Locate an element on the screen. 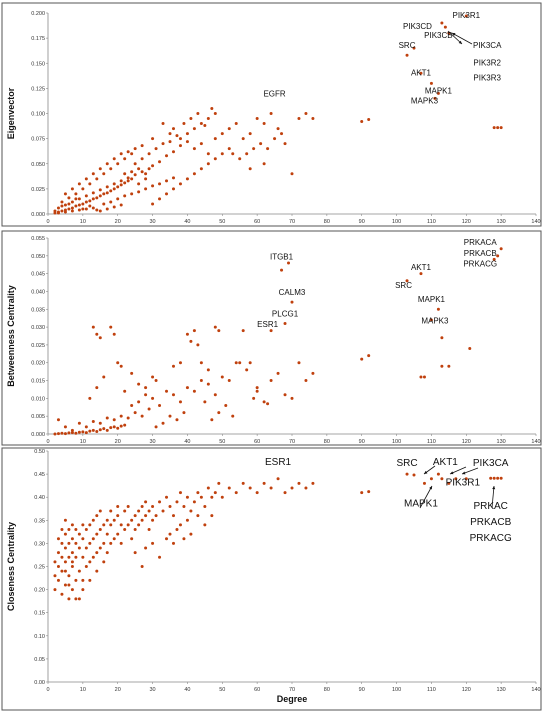  annotation-label: PIK3CA is located at coordinates (491, 463).